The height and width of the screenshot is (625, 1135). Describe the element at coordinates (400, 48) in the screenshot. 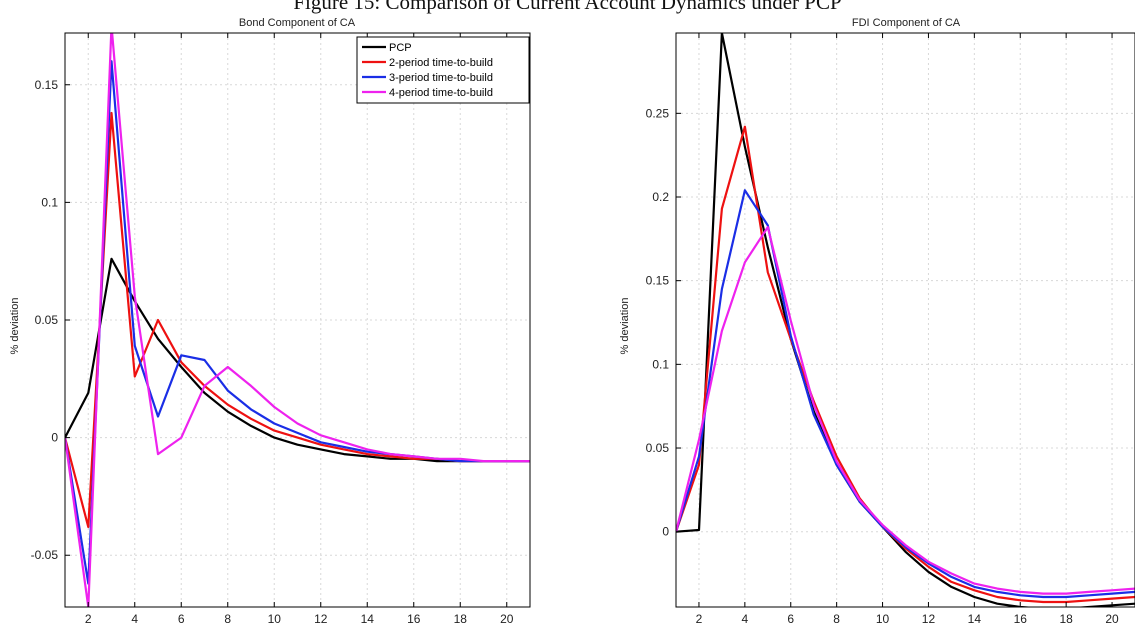

I see `legend-entry: PCP` at that location.